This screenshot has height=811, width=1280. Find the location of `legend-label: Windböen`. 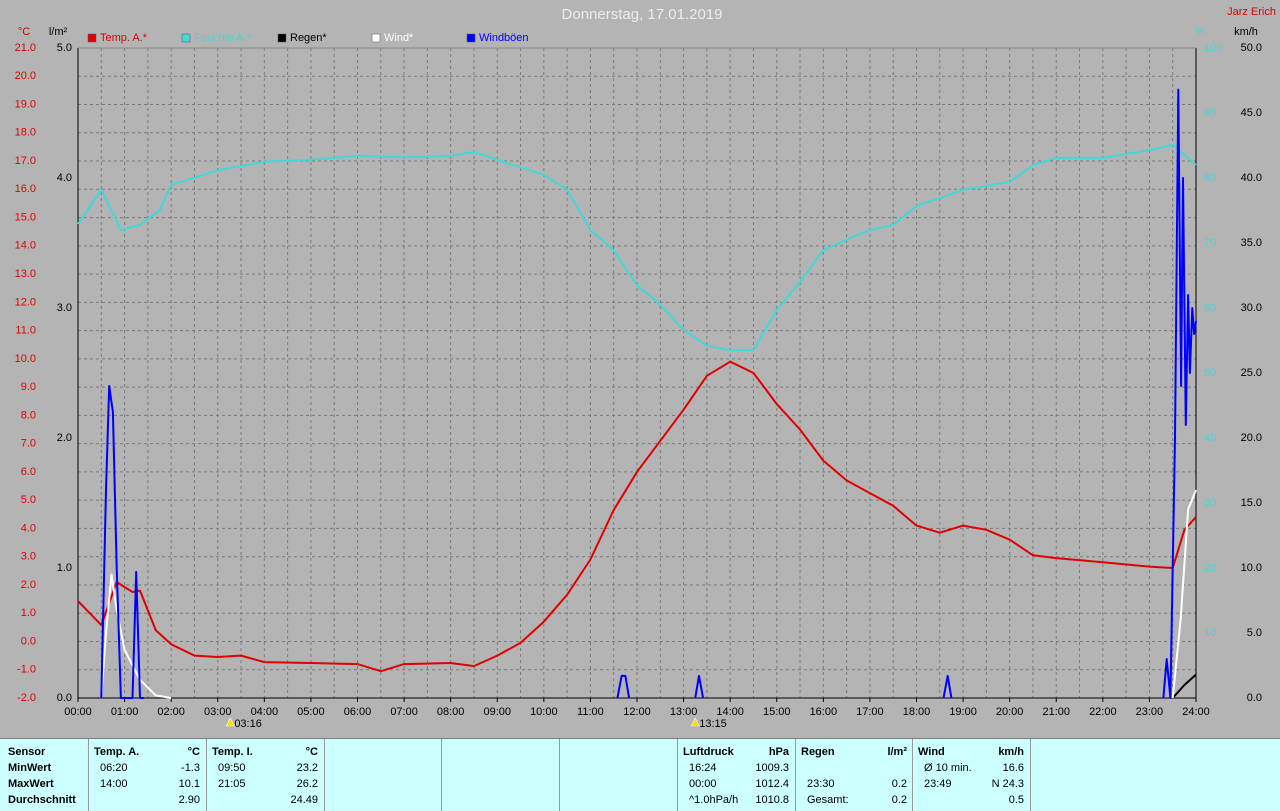

legend-label: Windböen is located at coordinates (504, 38).